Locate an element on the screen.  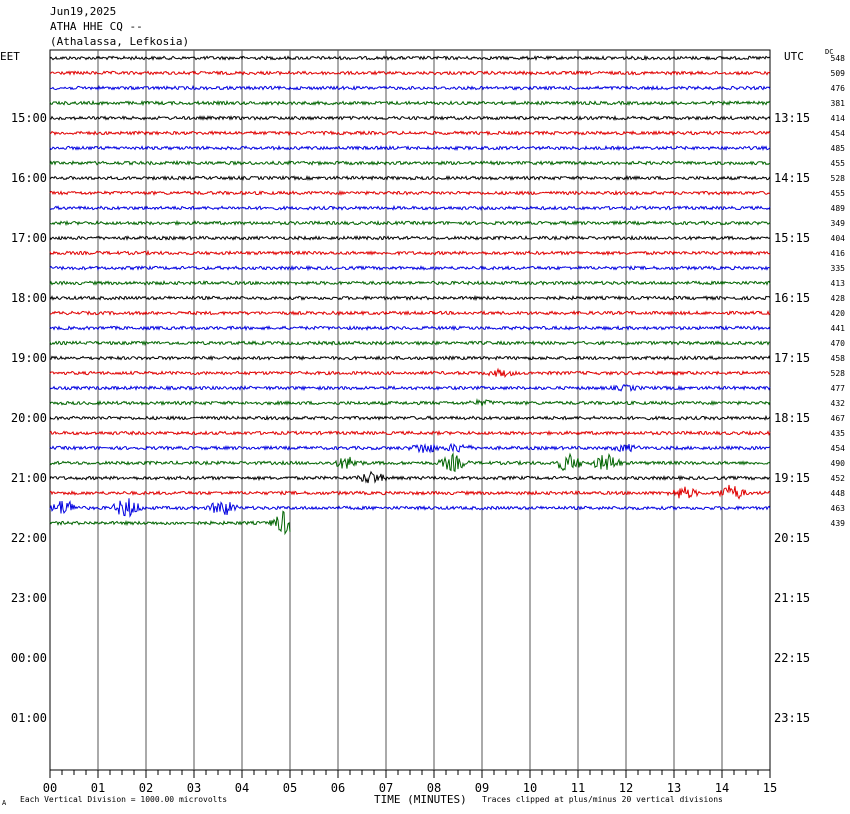
dc-offset-label-17: 428 is located at coordinates (838, 298).